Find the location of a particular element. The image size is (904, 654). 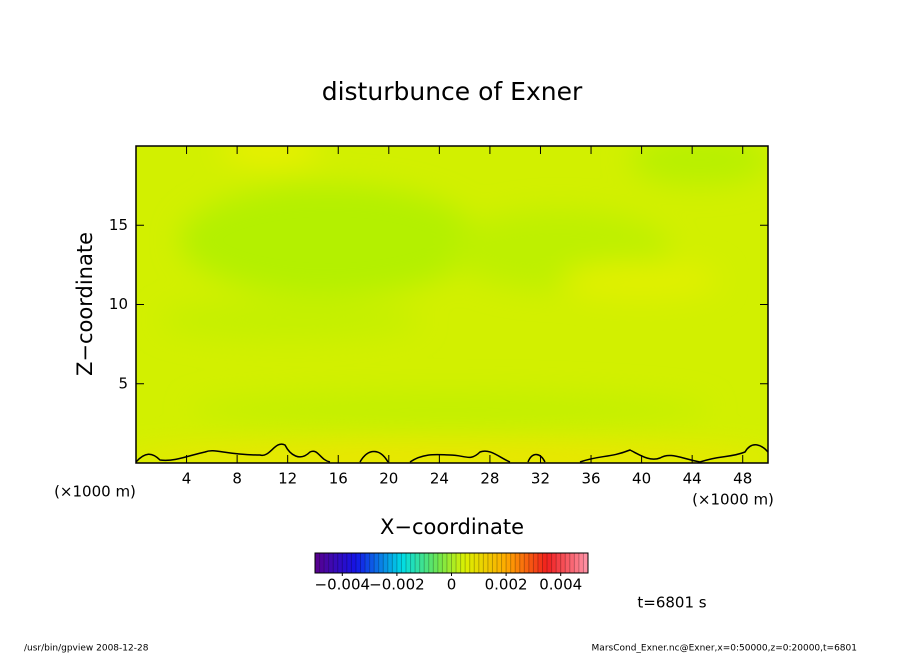

x-tick-label: 32 is located at coordinates (540, 479).